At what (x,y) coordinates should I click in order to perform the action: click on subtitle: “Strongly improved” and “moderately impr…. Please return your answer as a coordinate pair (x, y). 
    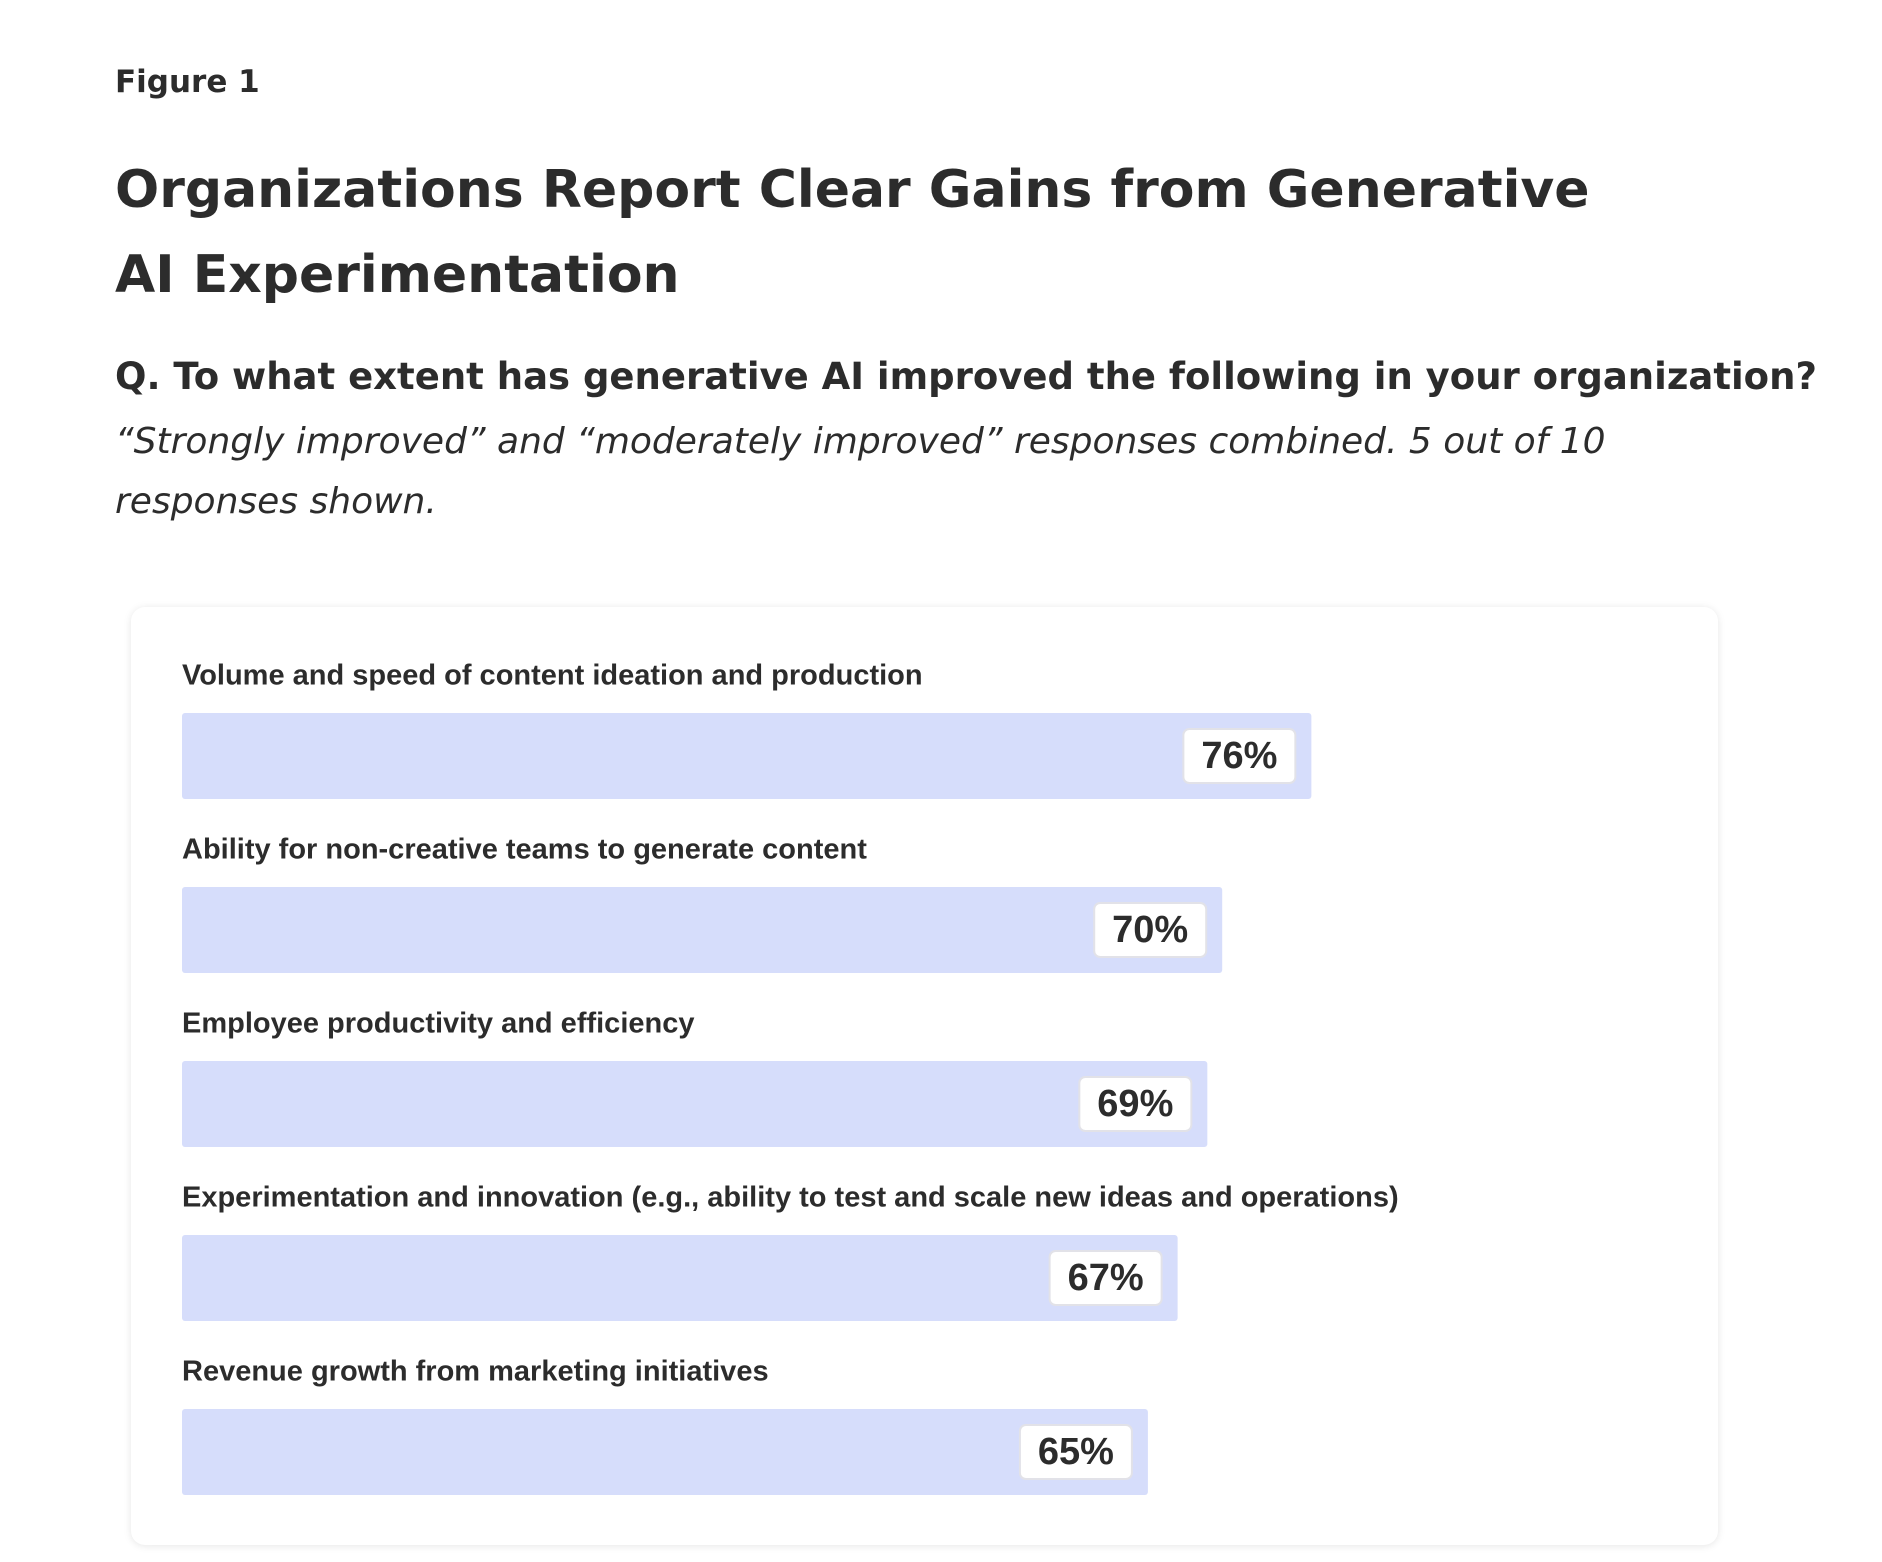
    Looking at the image, I should click on (860, 471).